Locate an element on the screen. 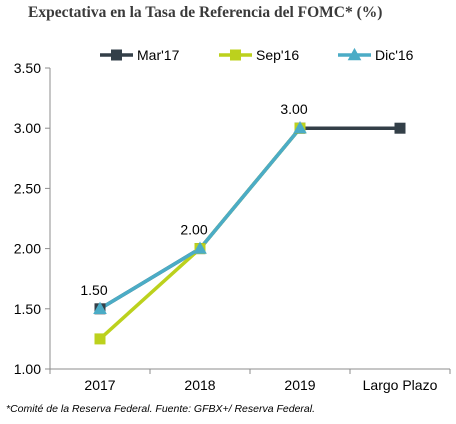 The height and width of the screenshot is (424, 456). x-tick-label: 2019 is located at coordinates (299, 385).